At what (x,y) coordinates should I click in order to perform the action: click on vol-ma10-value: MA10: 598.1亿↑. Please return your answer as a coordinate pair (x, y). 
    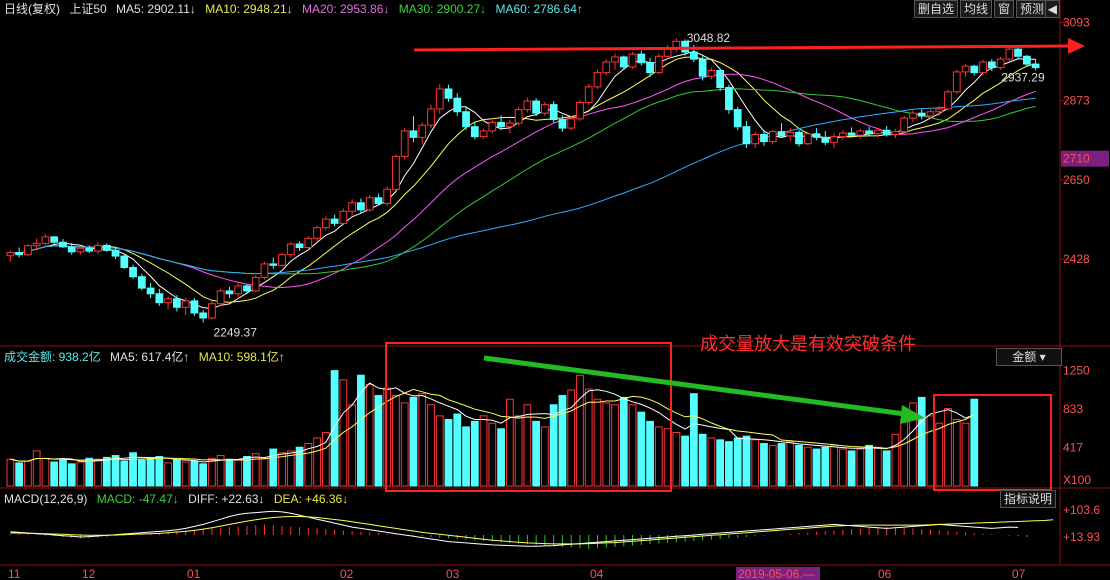
    Looking at the image, I should click on (241, 357).